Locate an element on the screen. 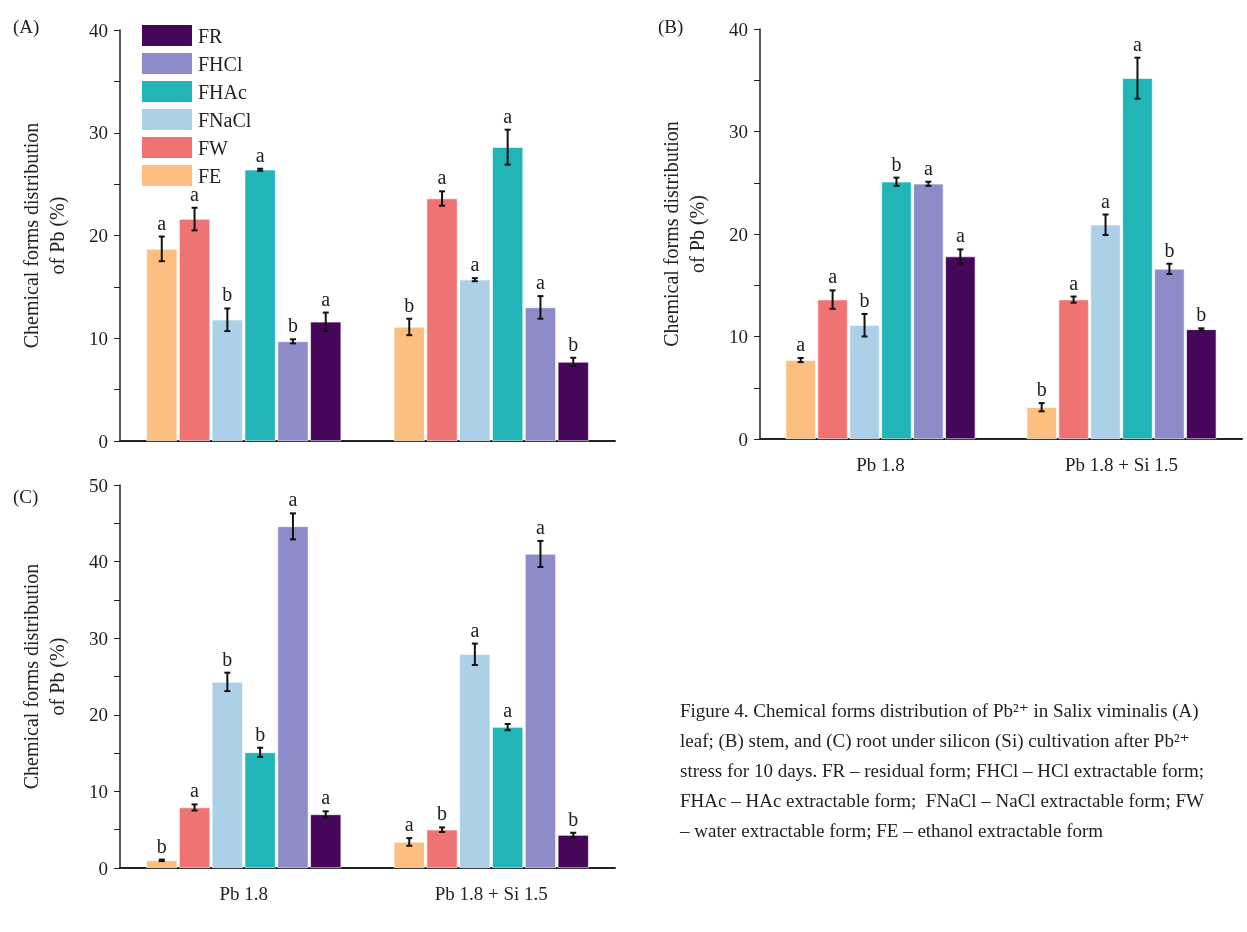 The image size is (1247, 932). chart-title: (C) is located at coordinates (26, 497).